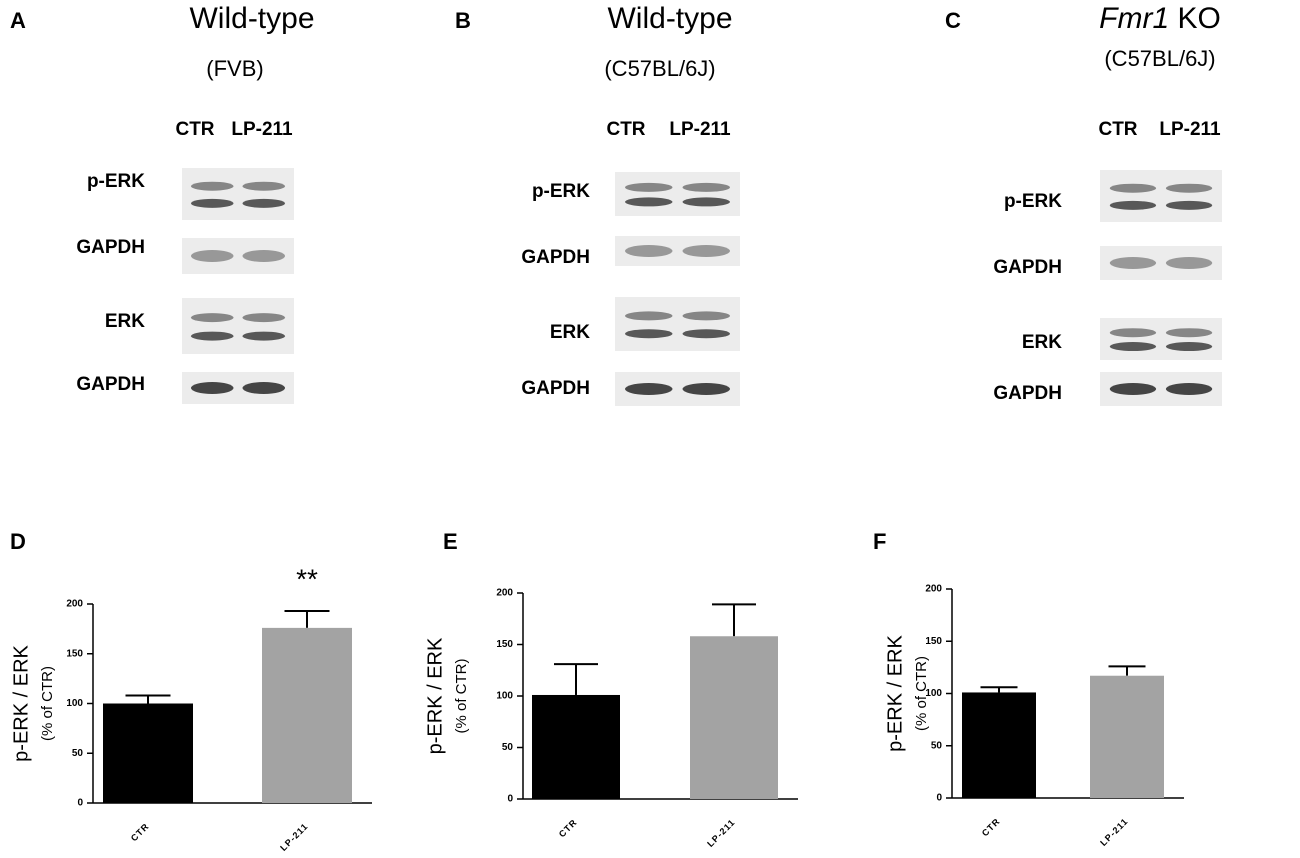  Describe the element at coordinates (463, 20) in the screenshot. I see `panel-letter: B` at that location.